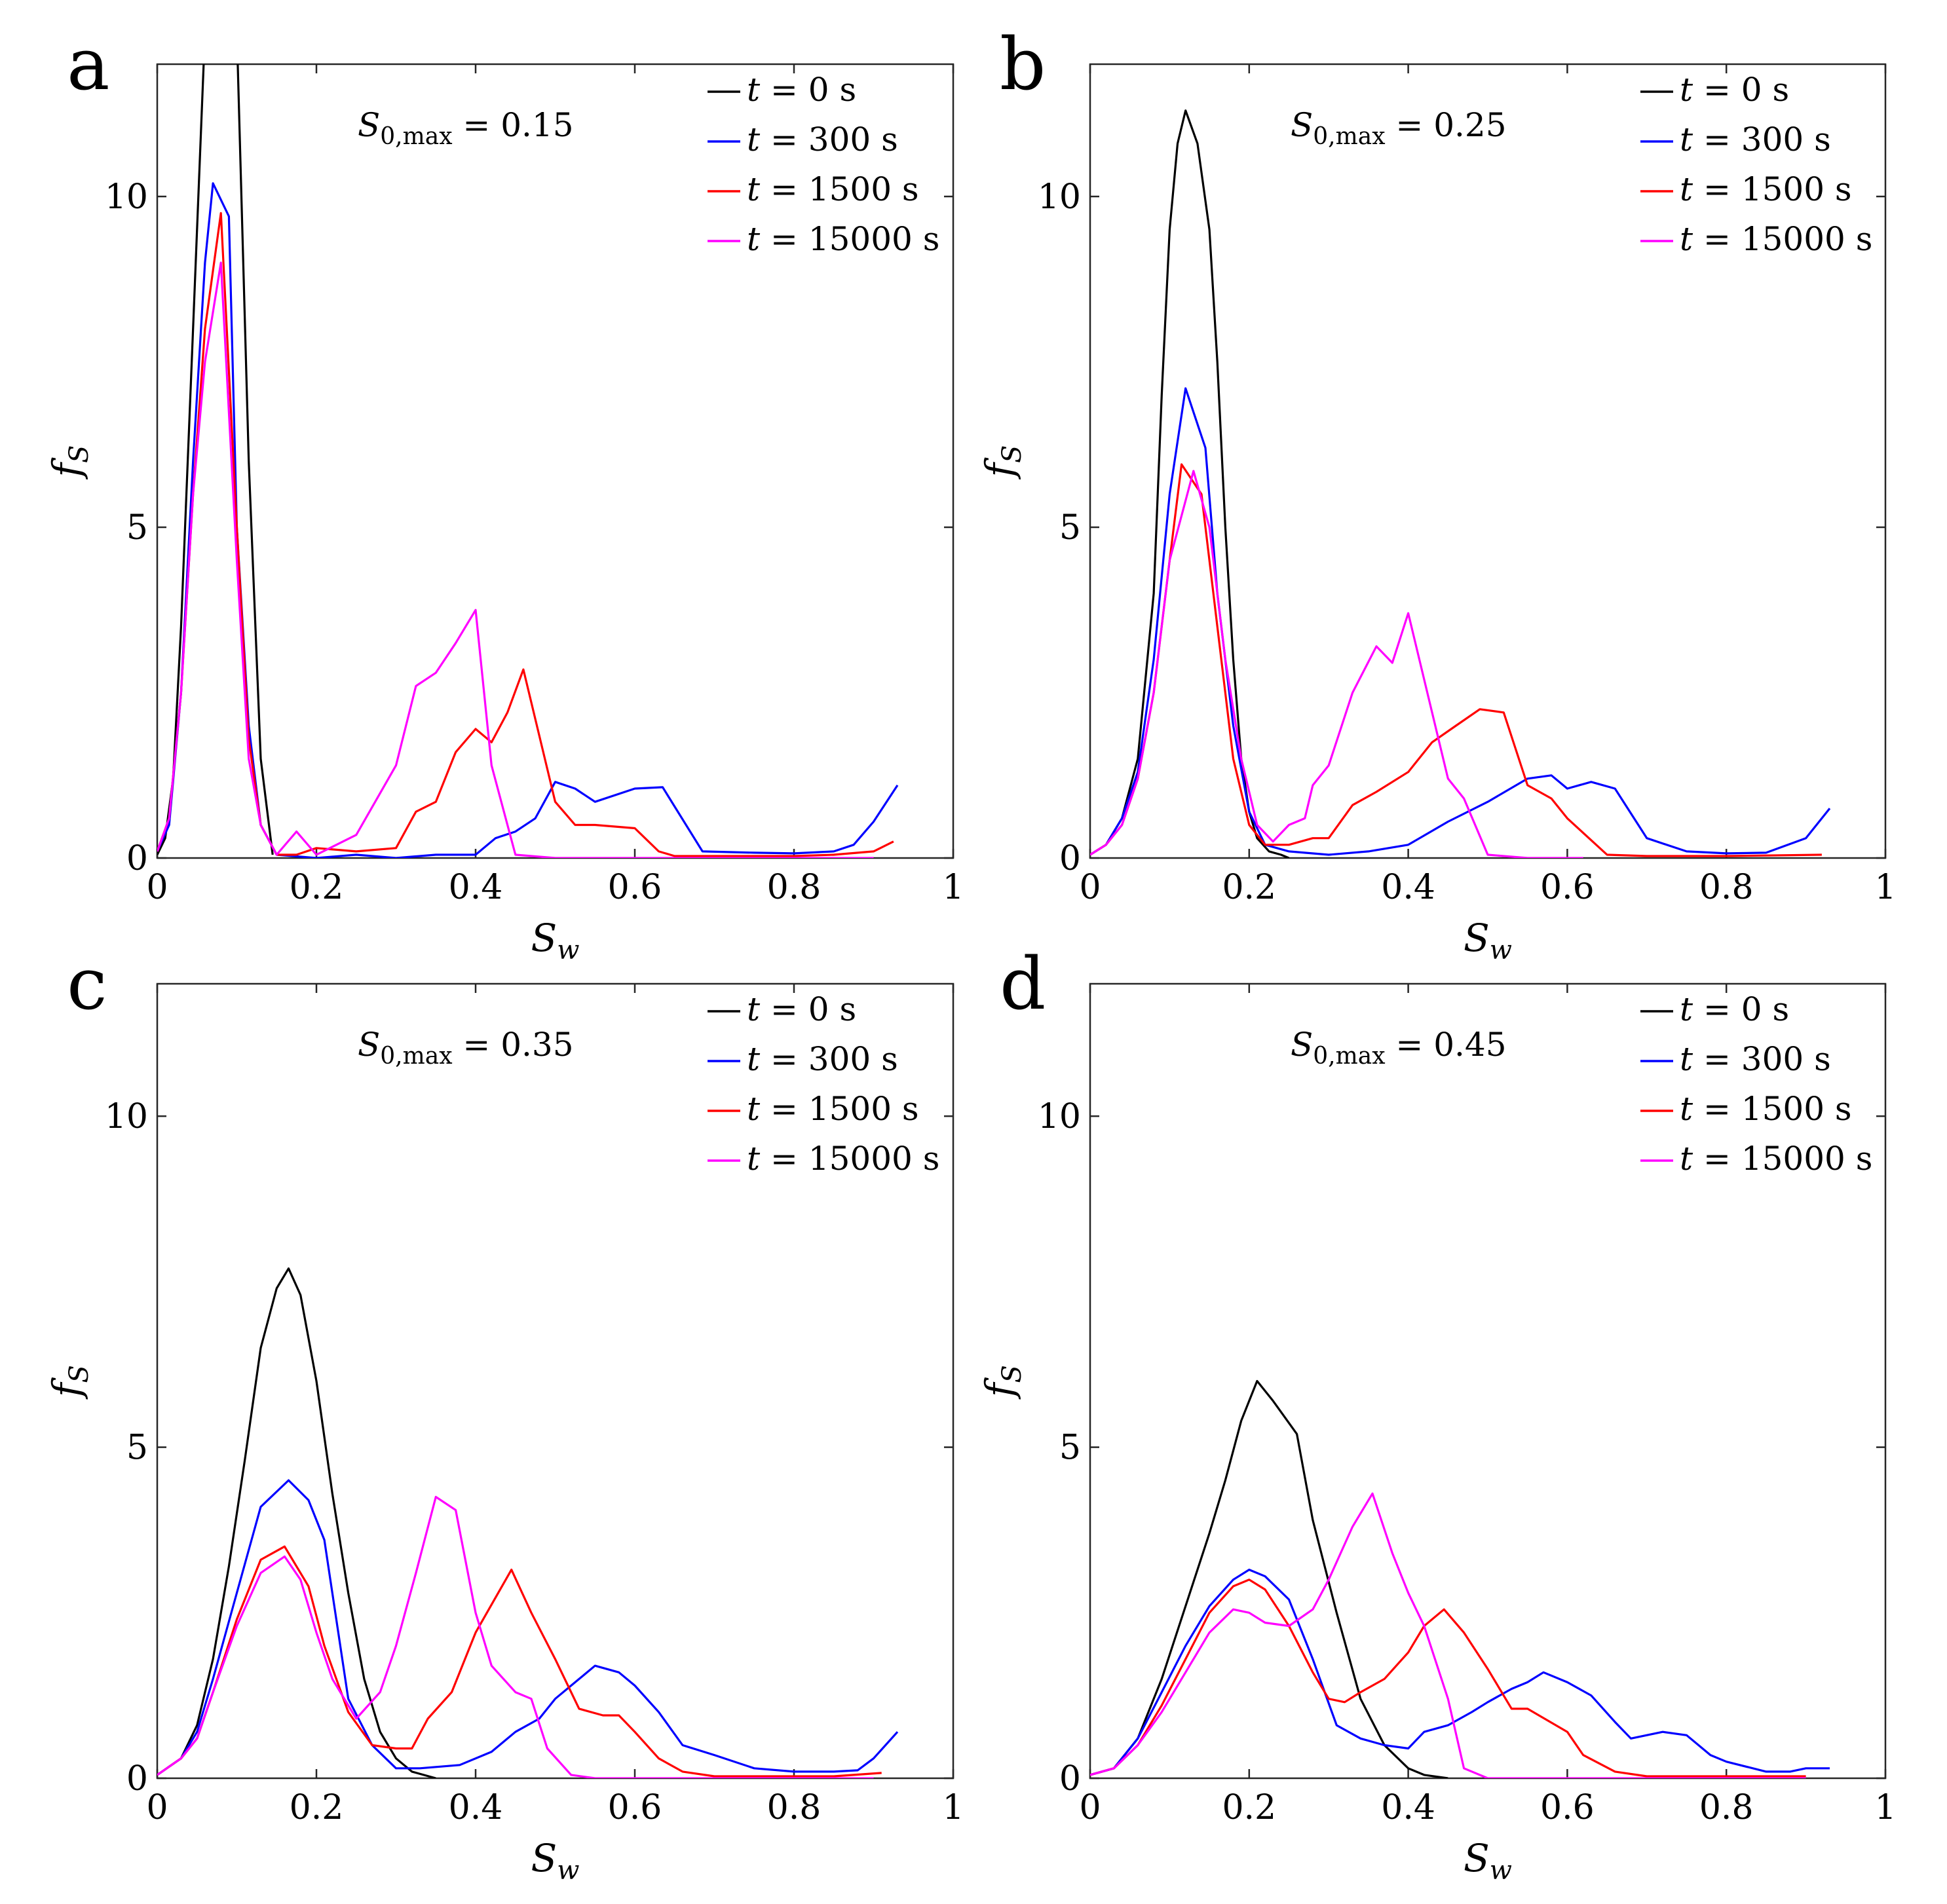 This screenshot has height=1904, width=1947. I want to click on panel-annotation: S0,max = 0.45, so click(1399, 1048).